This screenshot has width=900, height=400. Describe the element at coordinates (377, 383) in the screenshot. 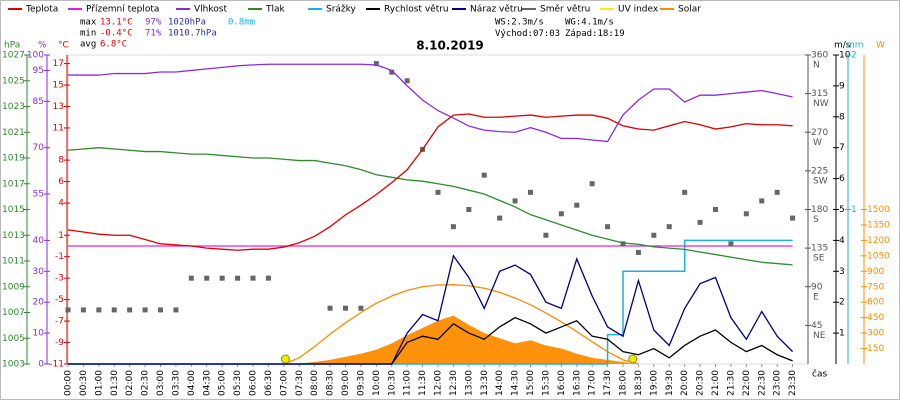

I see `x-tick-label: 10:00` at that location.